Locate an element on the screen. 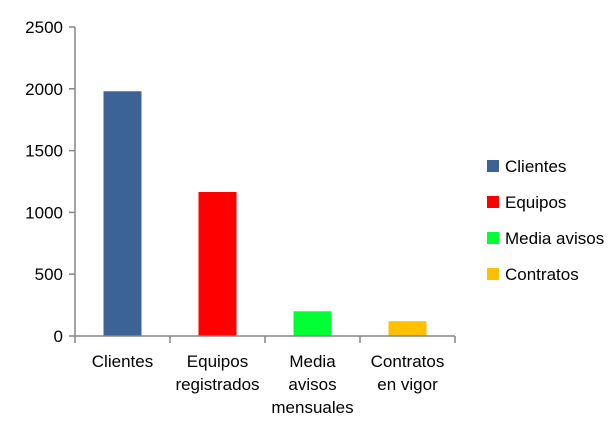  y-tick-label: 0 is located at coordinates (58, 336).